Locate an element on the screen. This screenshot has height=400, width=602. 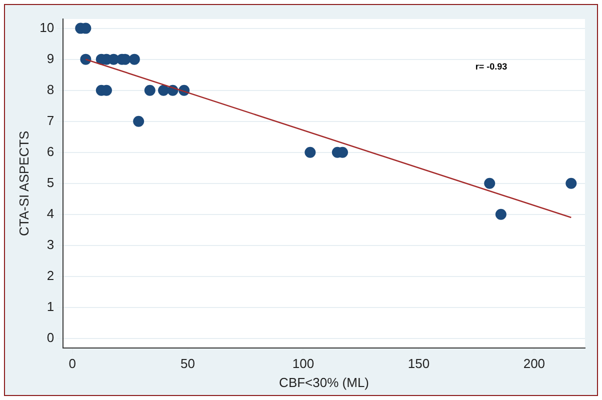
x-tick-label: 50 is located at coordinates (188, 364).